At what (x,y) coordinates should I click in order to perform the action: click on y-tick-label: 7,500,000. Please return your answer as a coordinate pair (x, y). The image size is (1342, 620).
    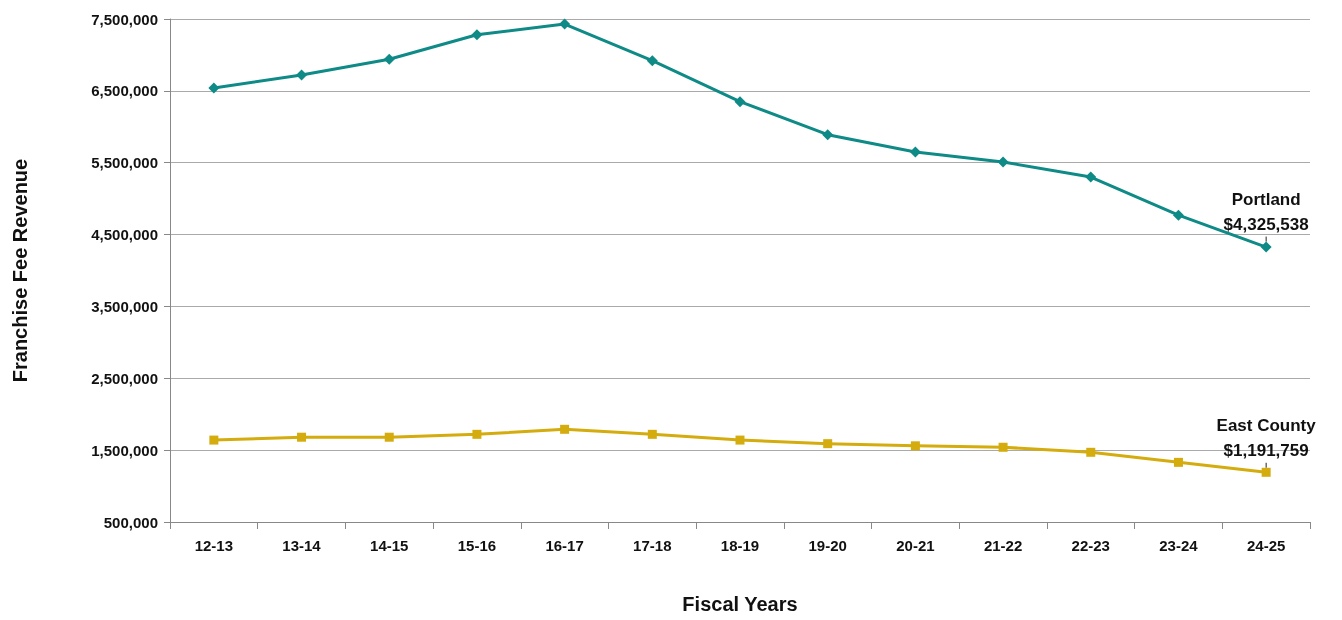
    Looking at the image, I should click on (124, 19).